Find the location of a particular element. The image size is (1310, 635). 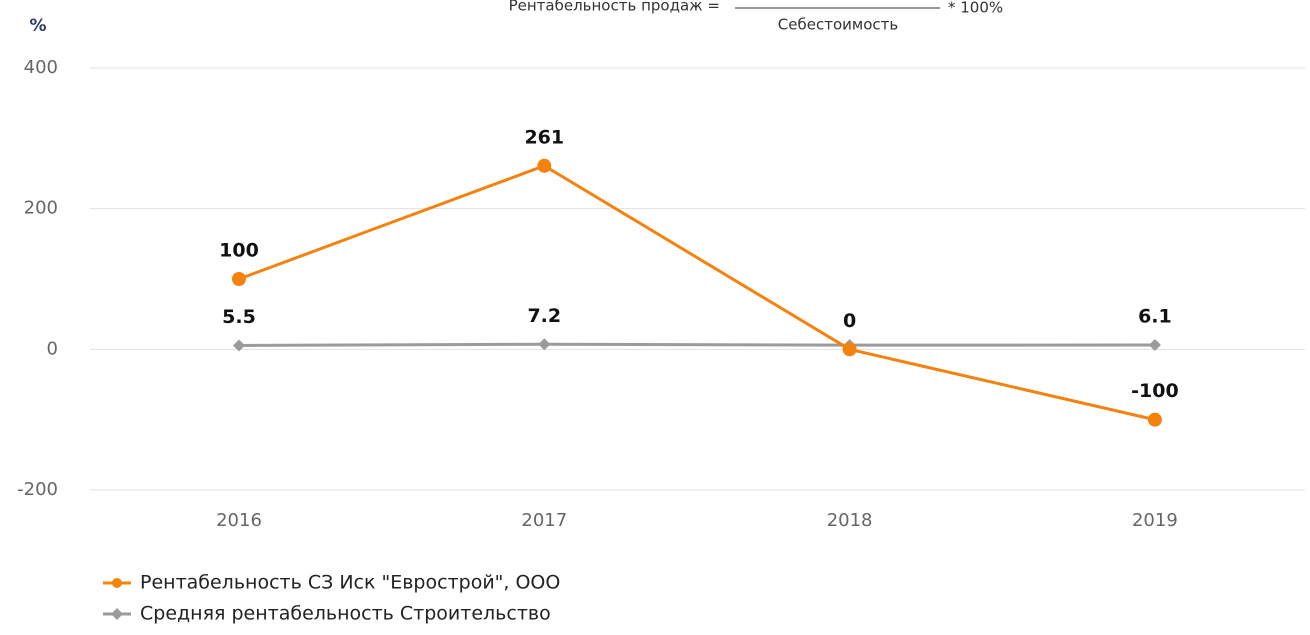

data-label: -100 is located at coordinates (1155, 391).